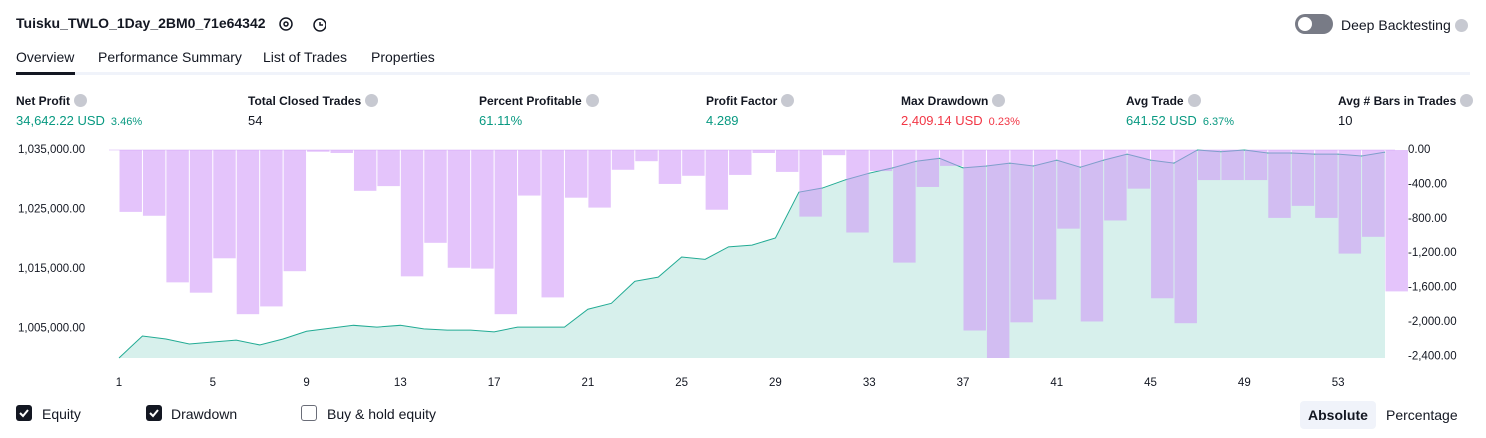  What do you see at coordinates (51, 328) in the screenshot?
I see `y-tick-label: 1,005,000.00` at bounding box center [51, 328].